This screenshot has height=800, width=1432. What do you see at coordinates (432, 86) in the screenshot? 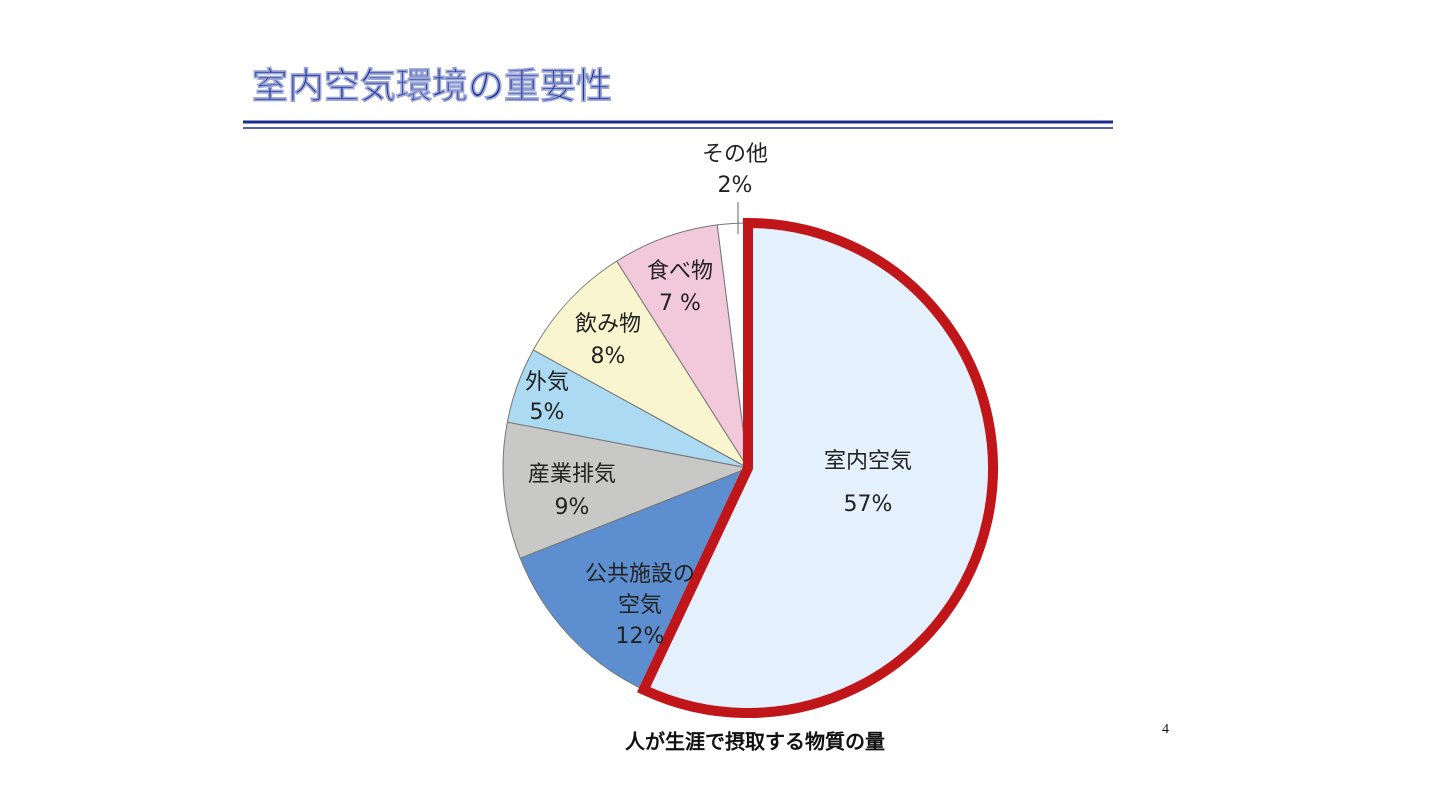
I see `slide-title: 室内空気環境の重要性` at bounding box center [432, 86].